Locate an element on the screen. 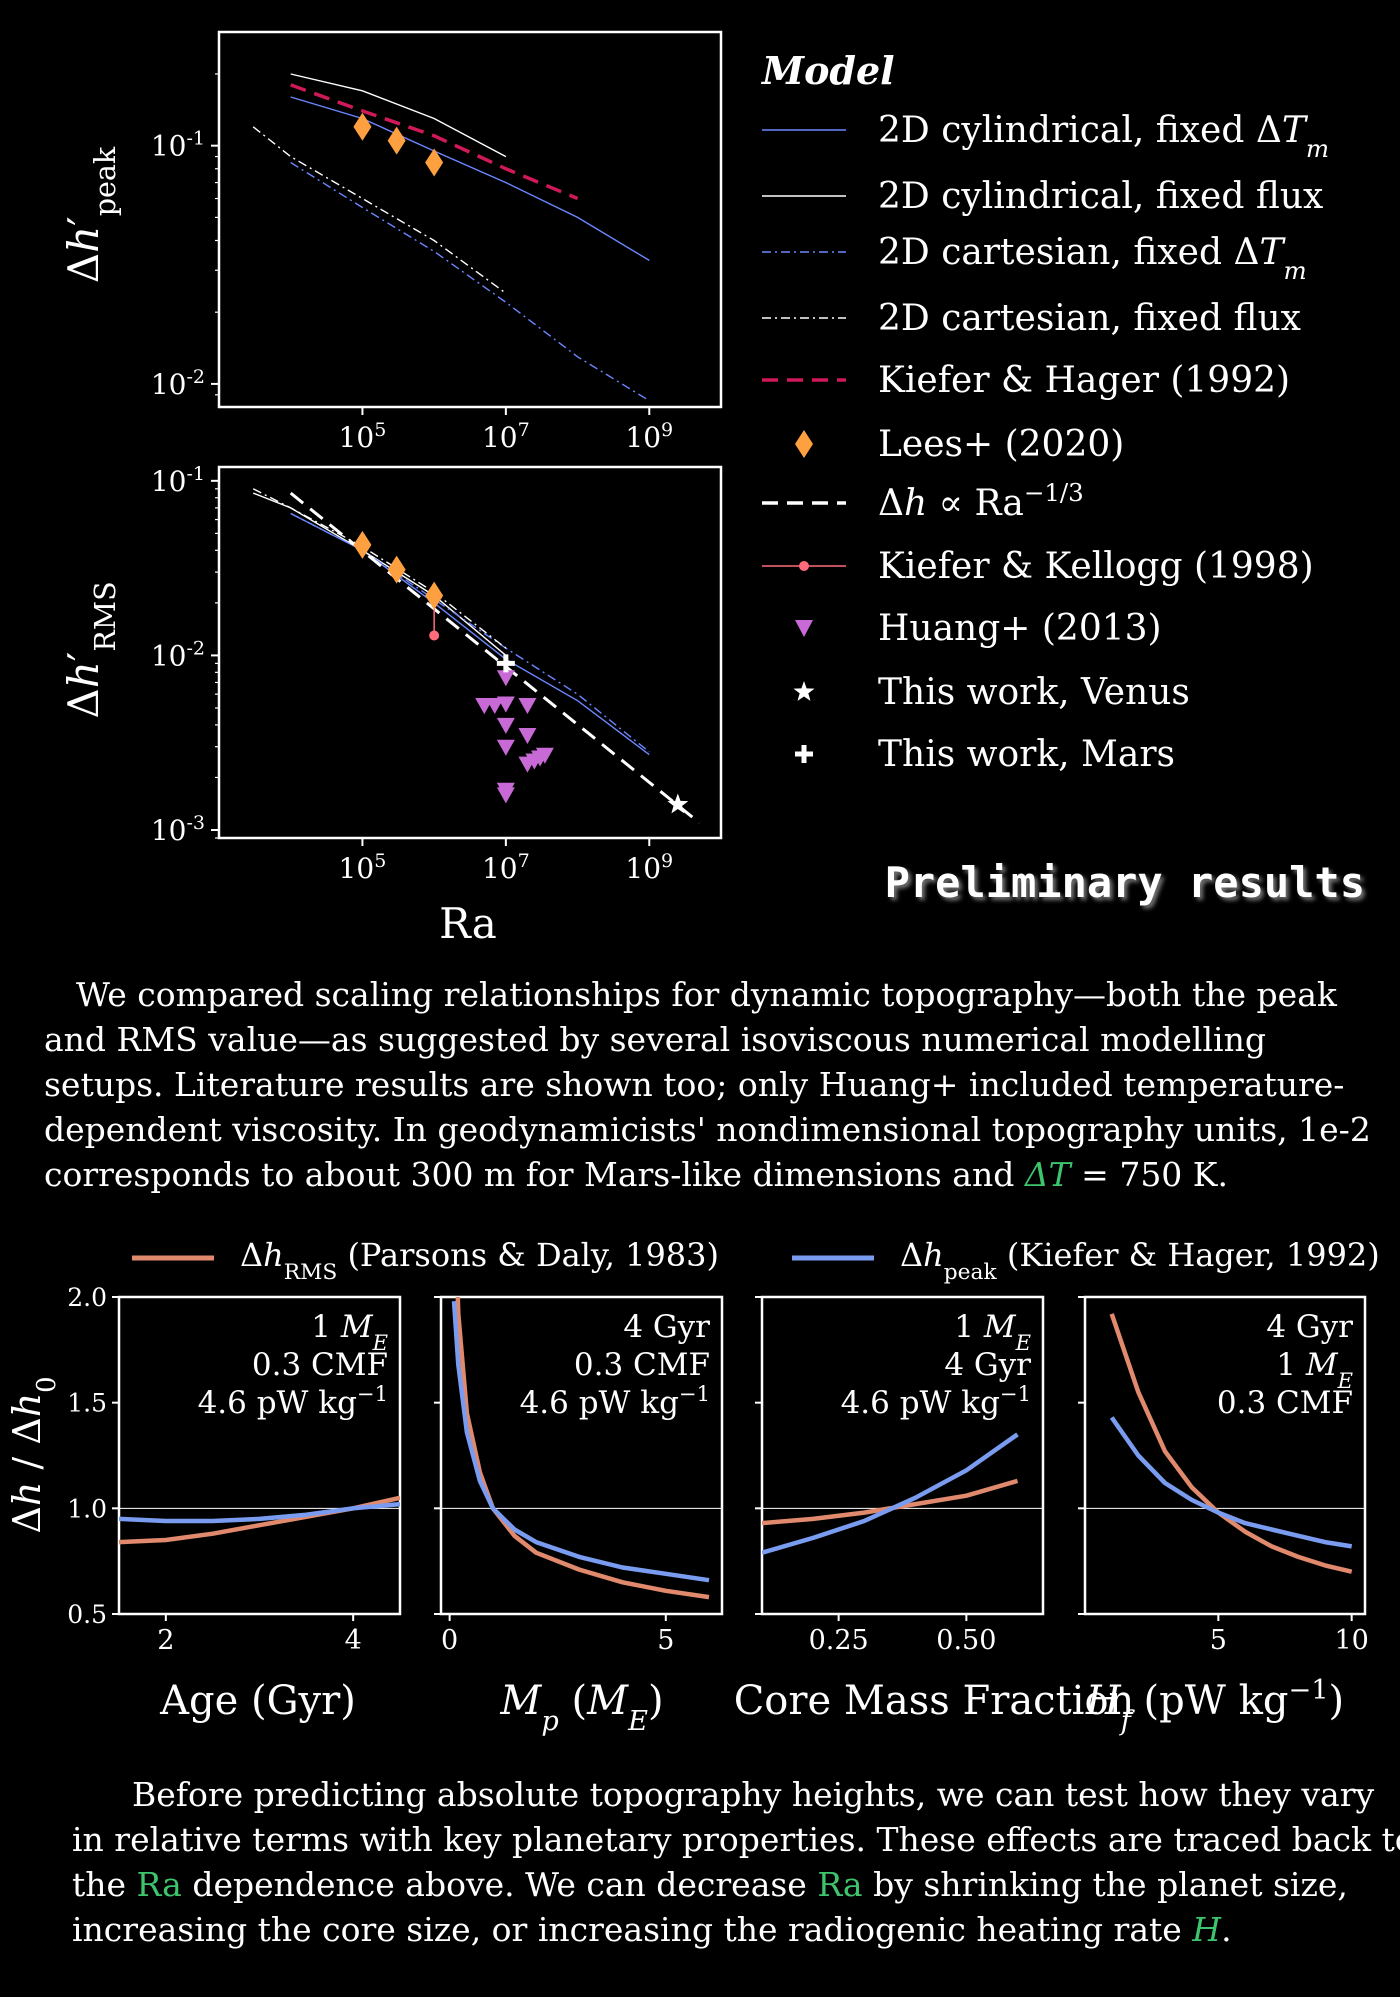 The height and width of the screenshot is (1997, 1400). mid-ytick-label: 10⁻² is located at coordinates (178, 654).